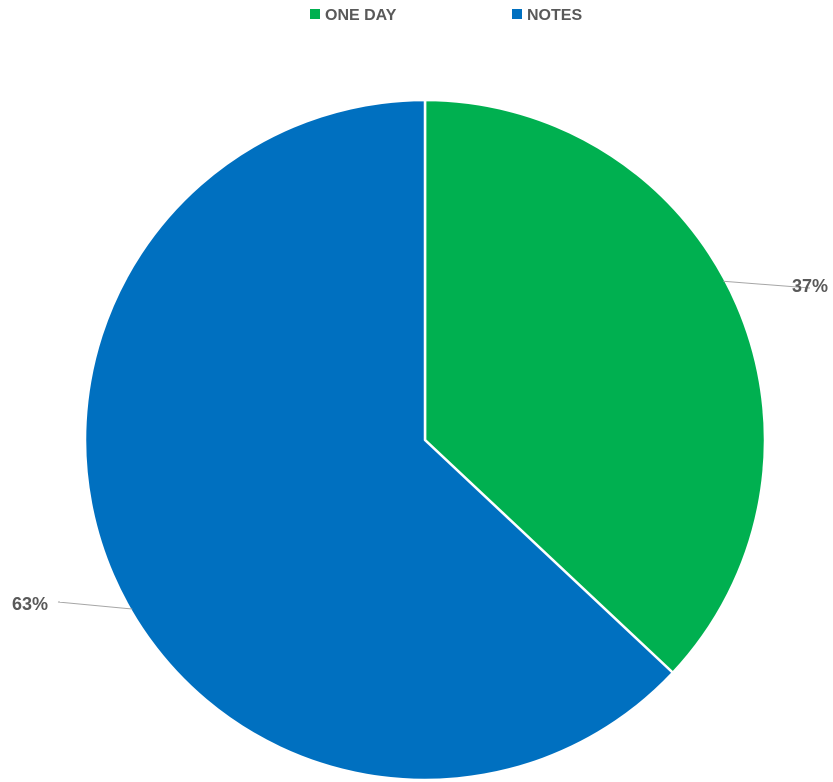  I want to click on legend-swatch-notes, so click(517, 14).